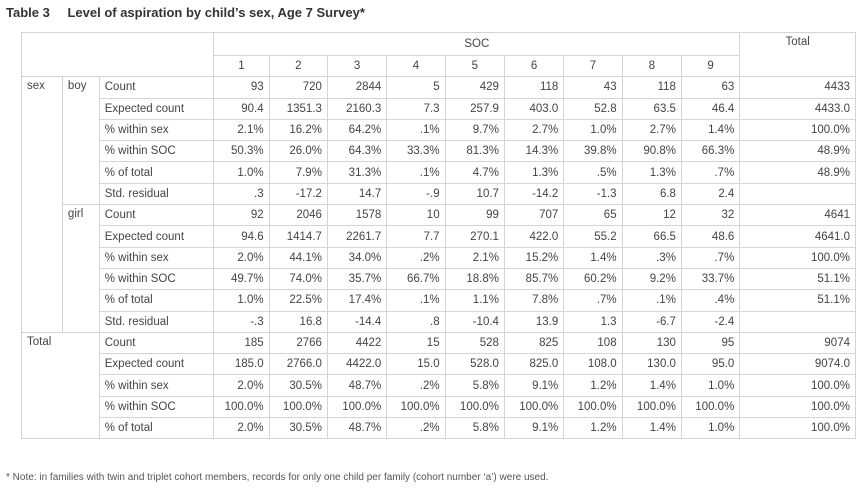 This screenshot has height=491, width=866. Describe the element at coordinates (357, 364) in the screenshot. I see `value-cell: 4422.0` at that location.